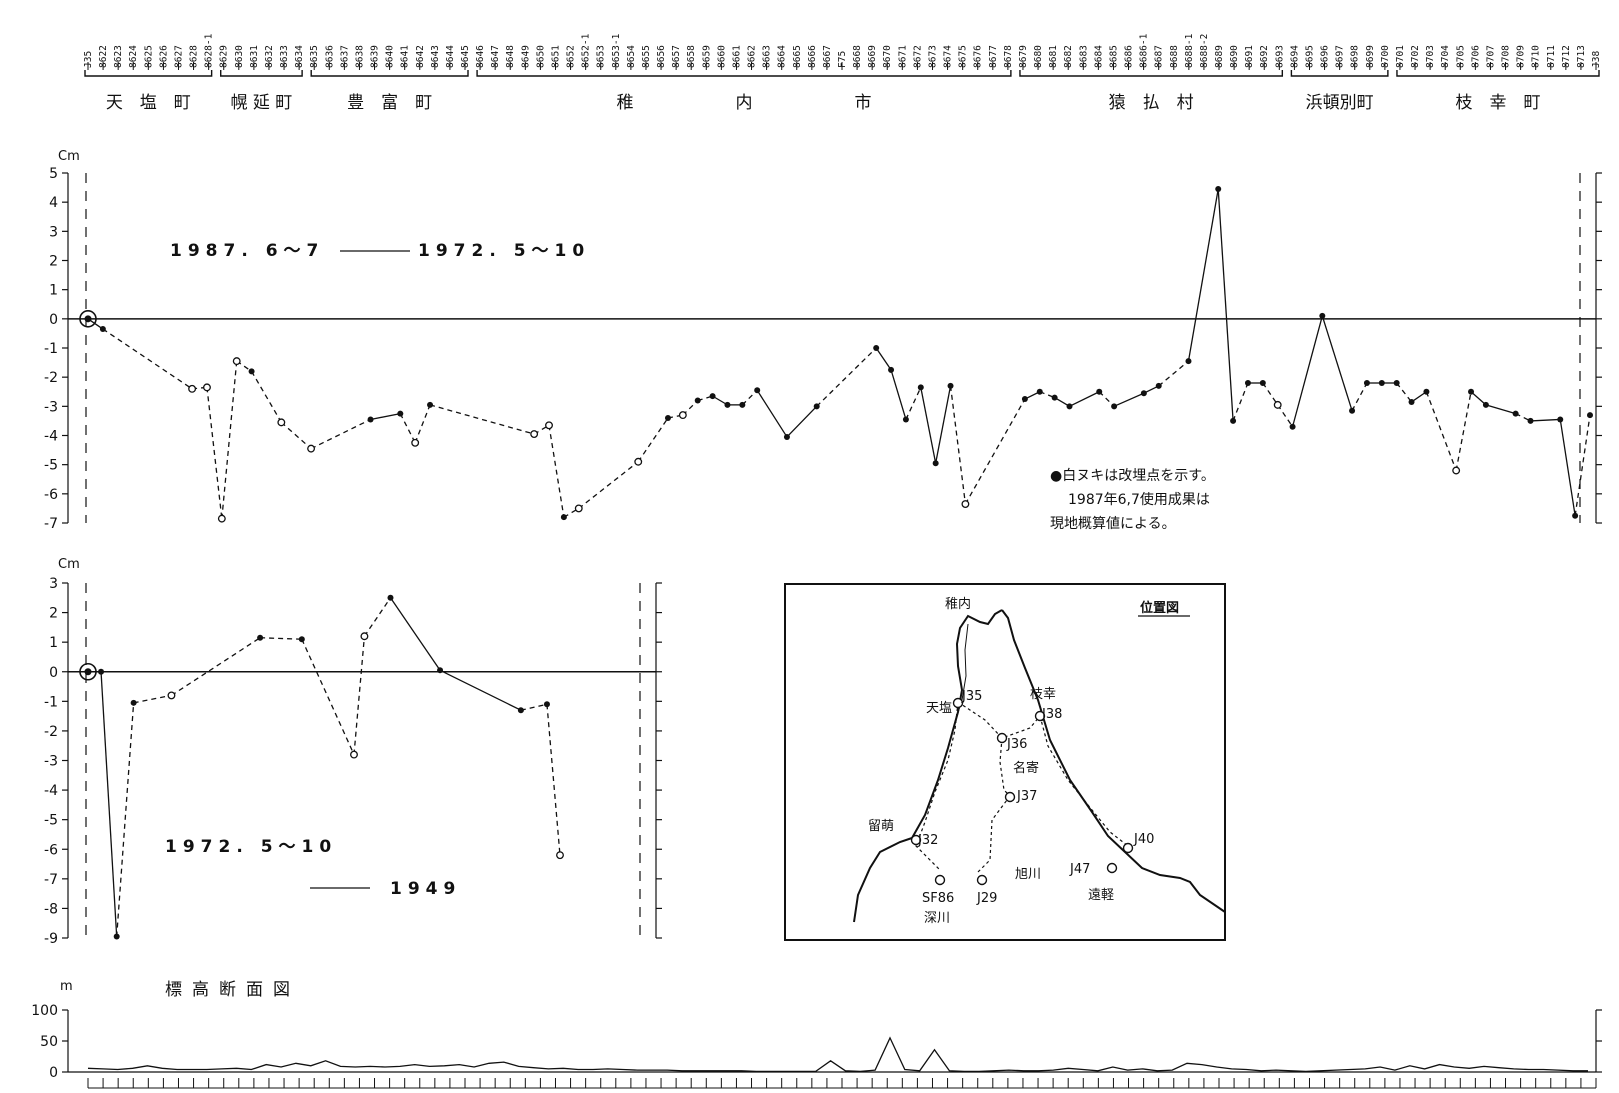  What do you see at coordinates (752, 56) in the screenshot?
I see `benchmark-label: 8662` at bounding box center [752, 56].